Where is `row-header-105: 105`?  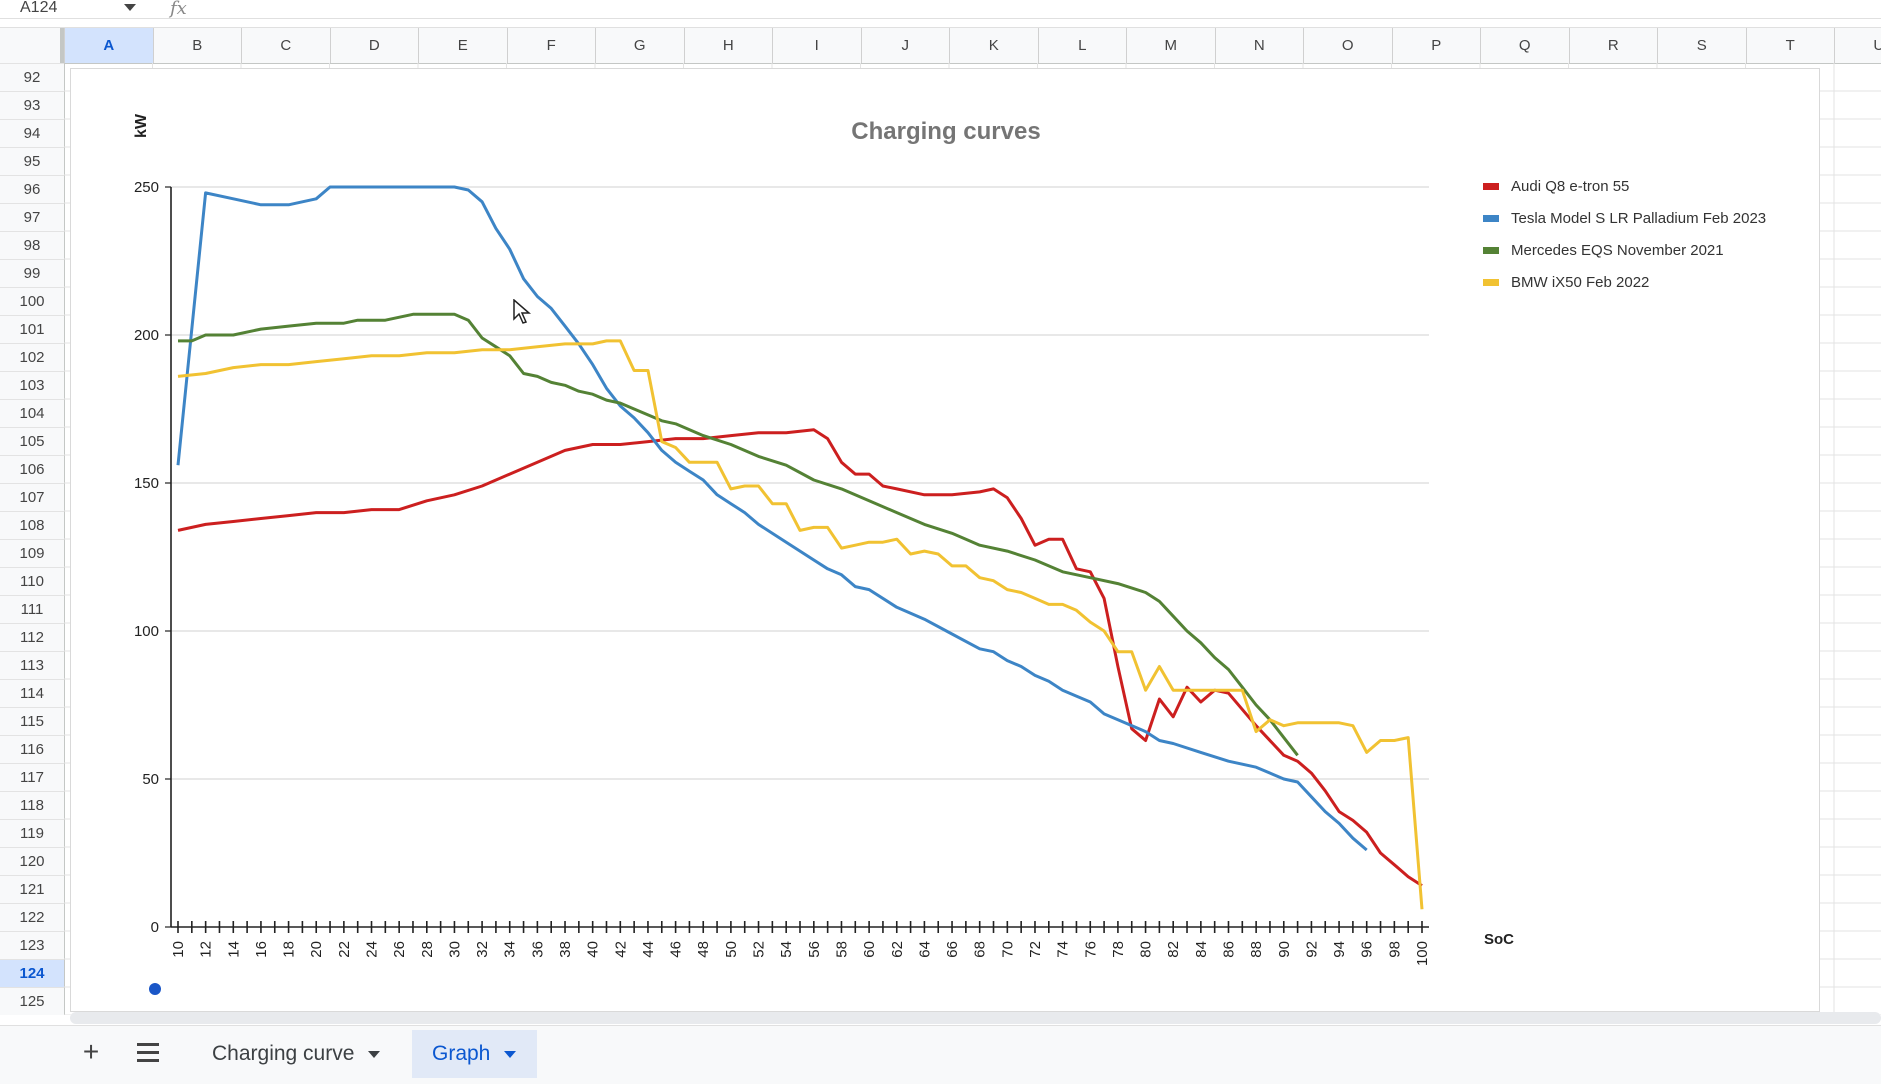 row-header-105: 105 is located at coordinates (32, 441).